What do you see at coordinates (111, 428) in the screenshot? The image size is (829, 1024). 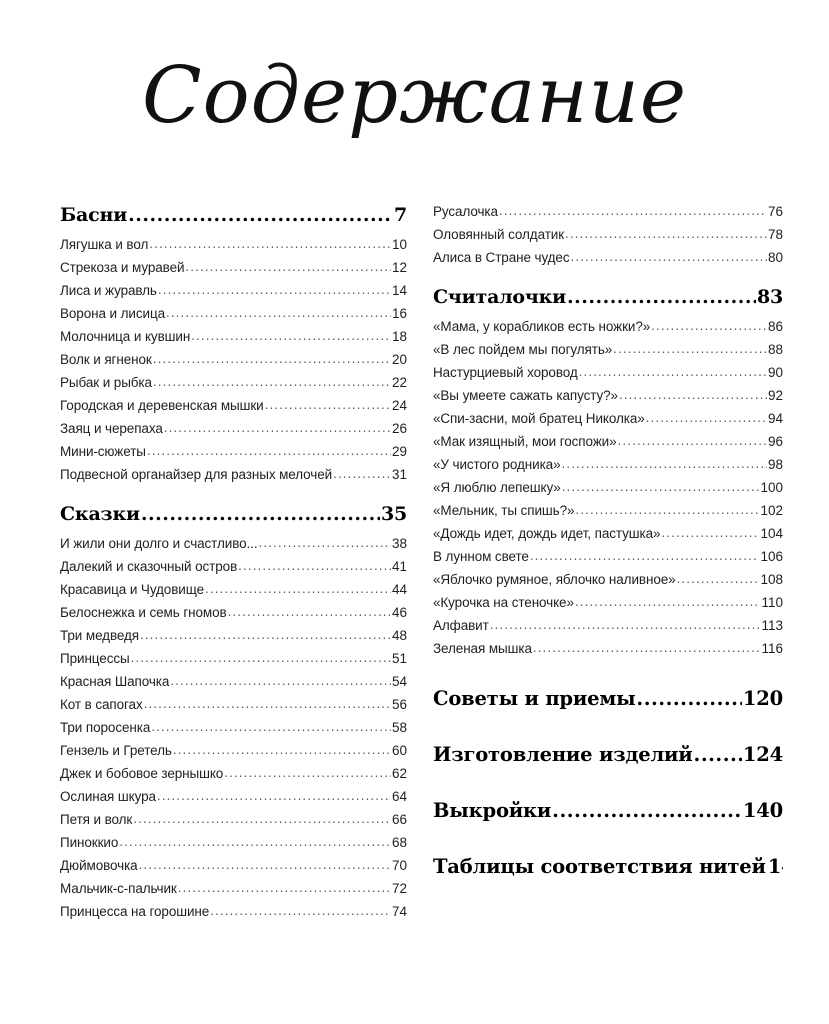 I see `toc-entry-label: Заяц и черепаха` at bounding box center [111, 428].